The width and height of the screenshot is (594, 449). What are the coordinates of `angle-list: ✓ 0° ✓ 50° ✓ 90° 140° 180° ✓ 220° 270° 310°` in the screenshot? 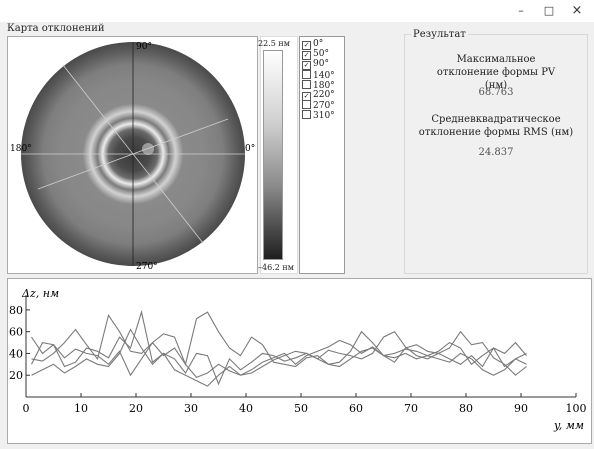 It's located at (322, 155).